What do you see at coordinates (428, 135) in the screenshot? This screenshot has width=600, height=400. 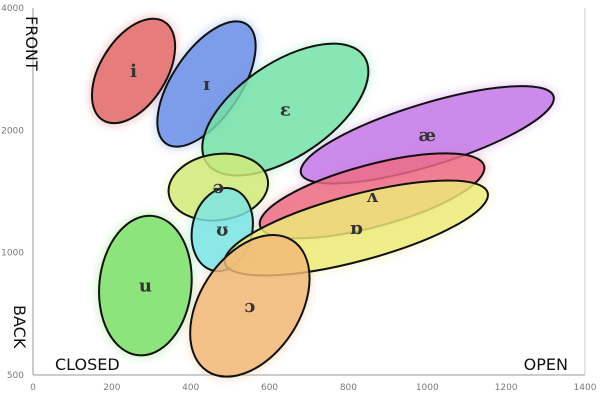 I see `vowel-label: æ` at bounding box center [428, 135].